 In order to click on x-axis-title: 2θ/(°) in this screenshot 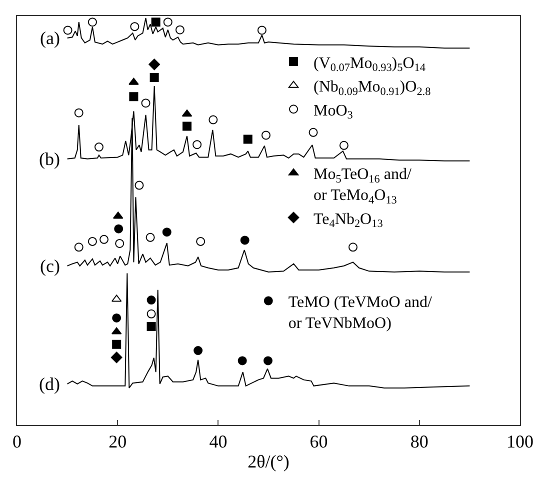, I will do `click(269, 462)`.